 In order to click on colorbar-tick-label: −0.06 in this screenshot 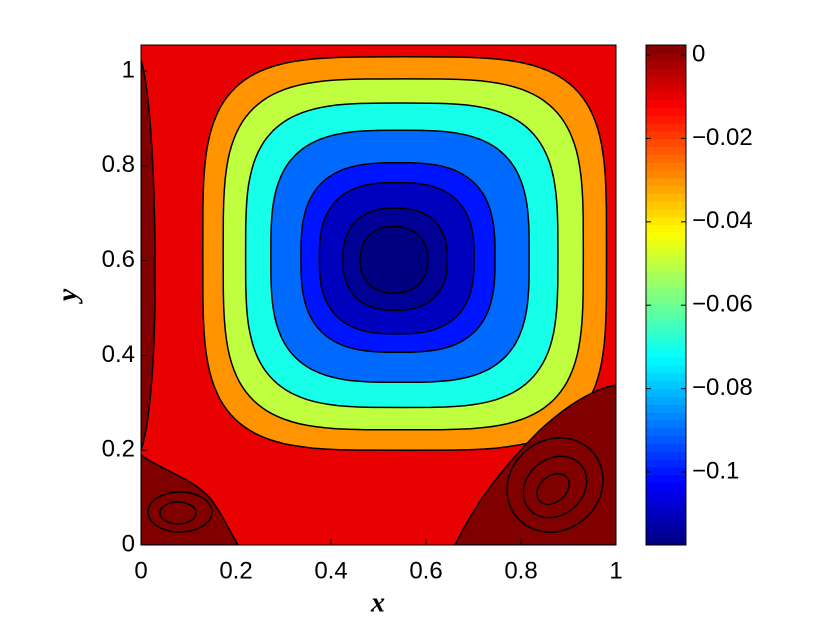, I will do `click(722, 304)`.